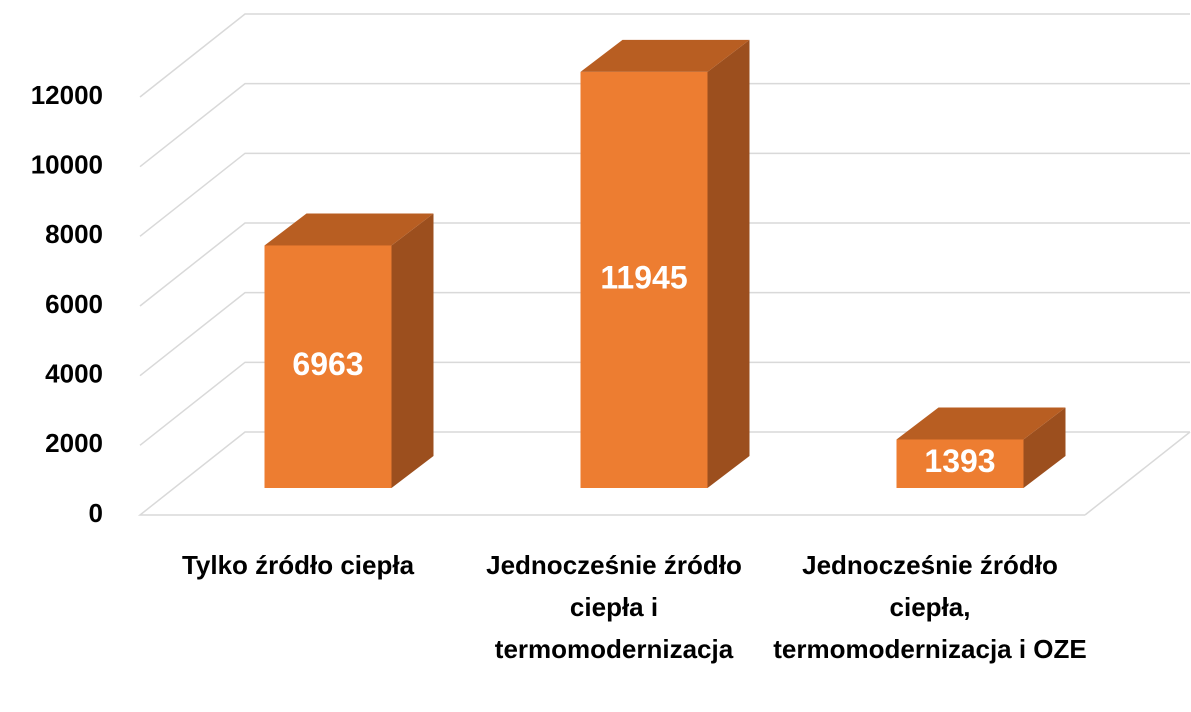 This screenshot has height=712, width=1191. Describe the element at coordinates (74, 374) in the screenshot. I see `y-tick-label: 4000` at that location.